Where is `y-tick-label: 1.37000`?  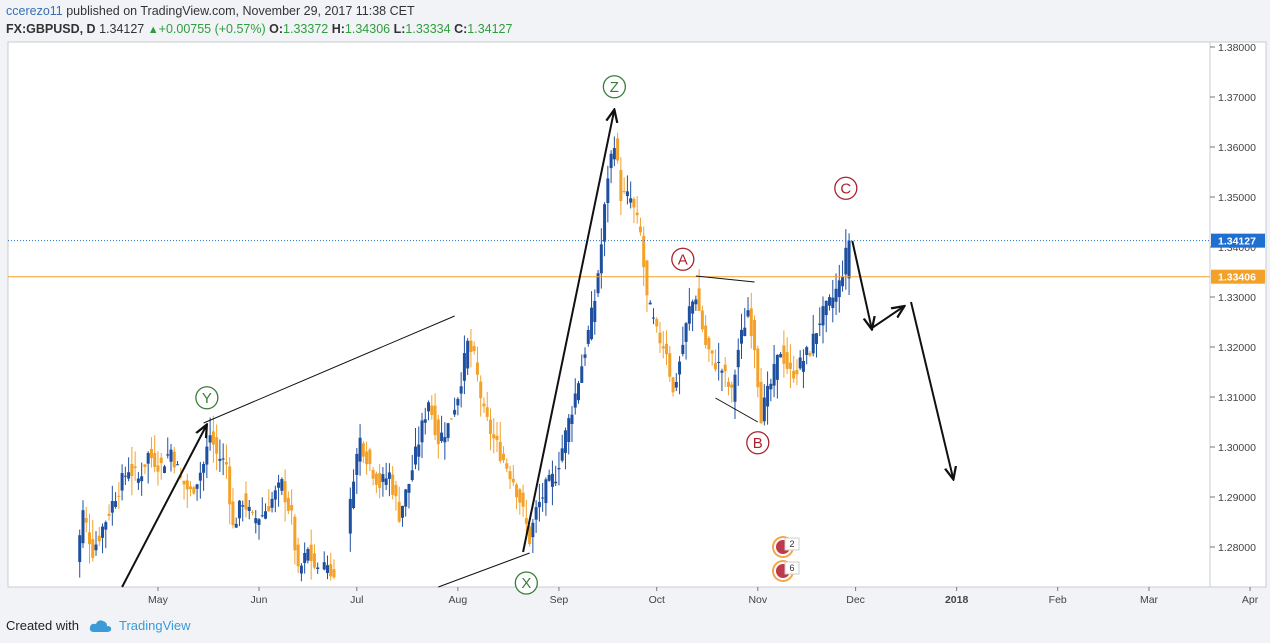 y-tick-label: 1.37000 is located at coordinates (1237, 98).